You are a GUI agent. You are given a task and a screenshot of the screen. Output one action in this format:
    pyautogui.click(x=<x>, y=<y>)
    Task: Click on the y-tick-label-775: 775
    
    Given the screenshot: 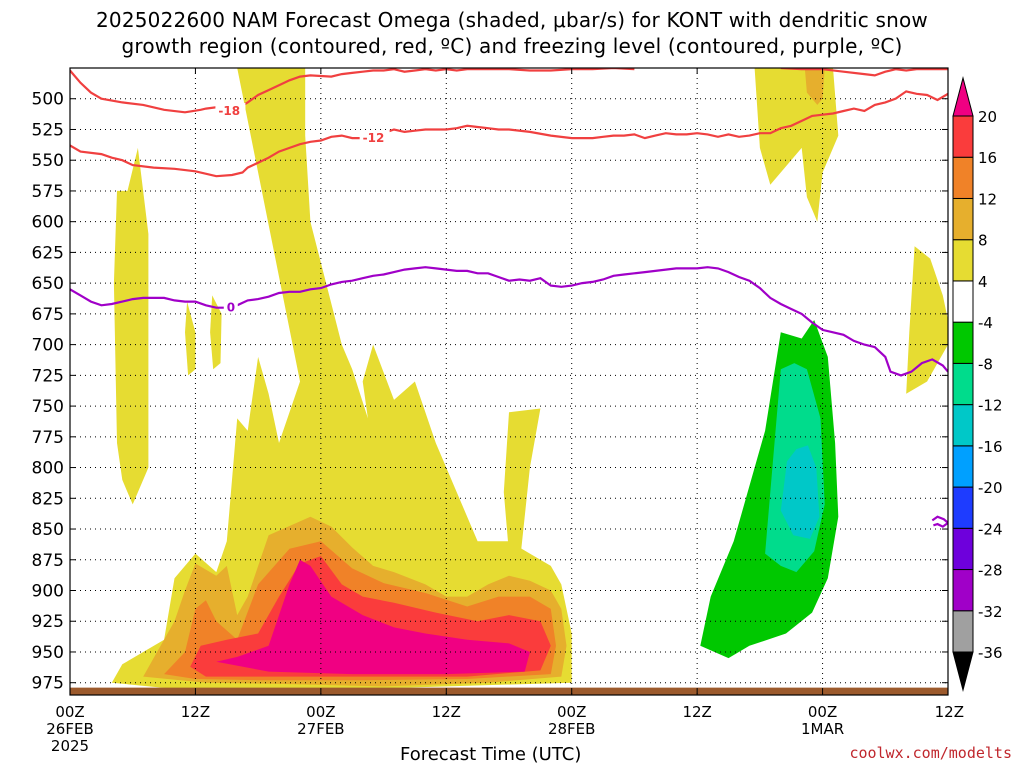 What is the action you would take?
    pyautogui.click(x=48, y=438)
    